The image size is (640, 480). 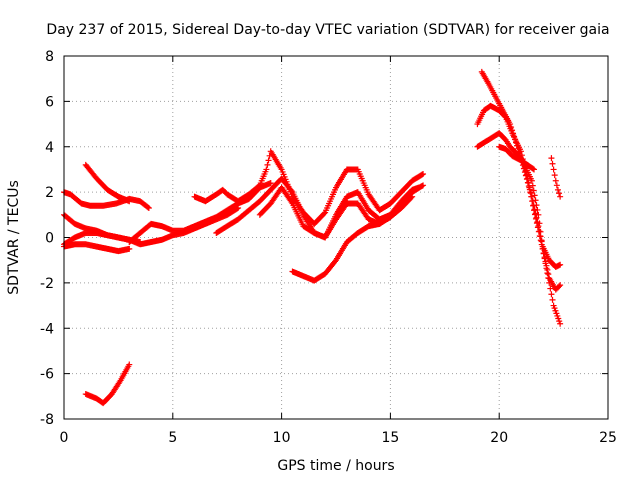 What do you see at coordinates (499, 438) in the screenshot?
I see `x-tick-label: 20` at bounding box center [499, 438].